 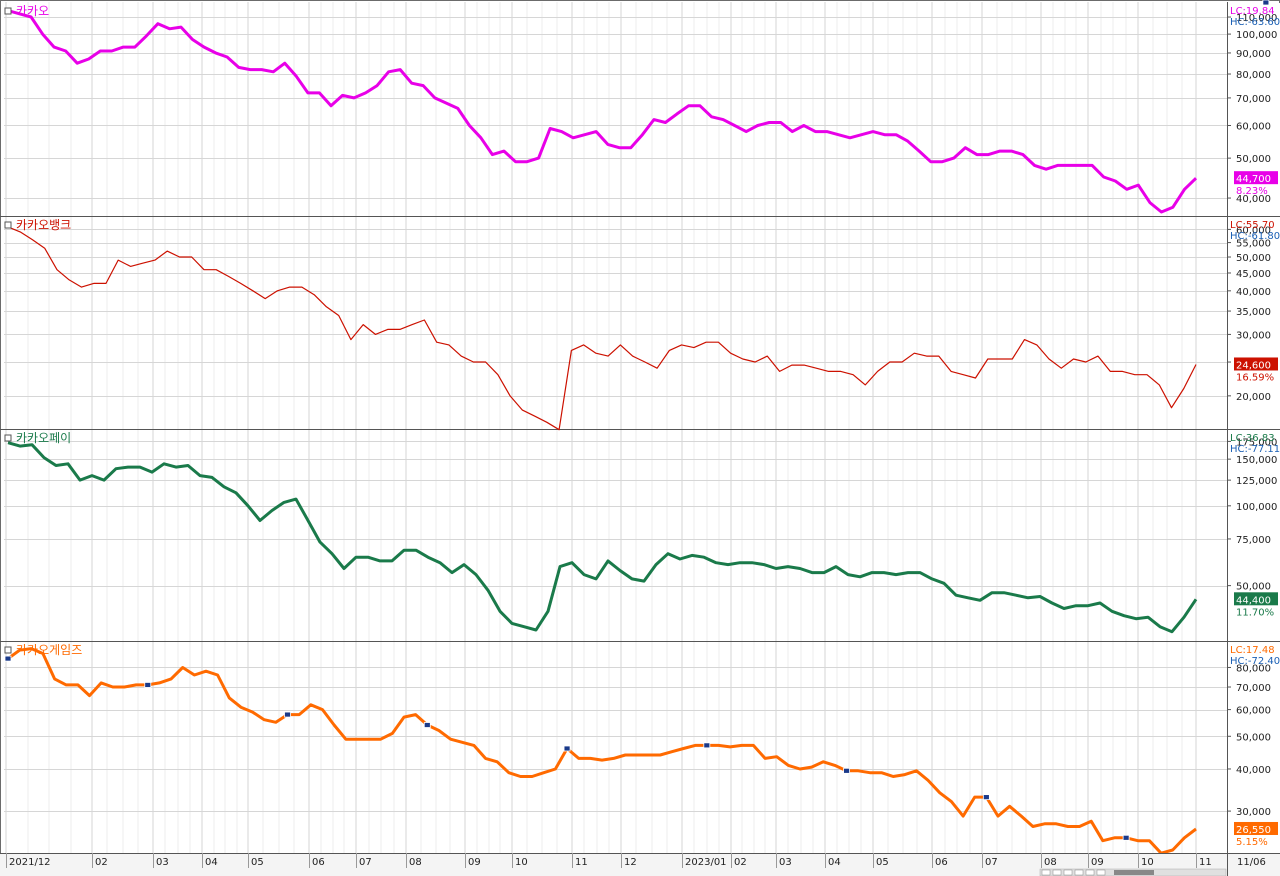 I want to click on last-change-label: 11.70%, so click(x=1255, y=612).